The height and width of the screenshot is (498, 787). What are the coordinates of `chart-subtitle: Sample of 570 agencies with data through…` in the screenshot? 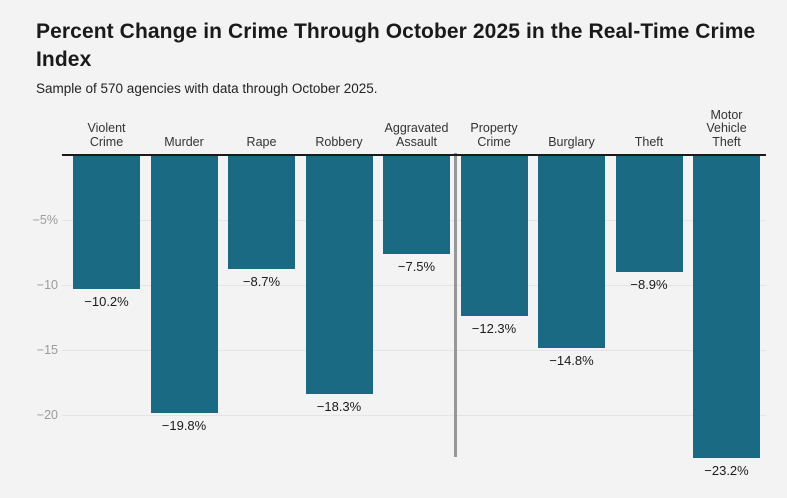 It's located at (207, 88).